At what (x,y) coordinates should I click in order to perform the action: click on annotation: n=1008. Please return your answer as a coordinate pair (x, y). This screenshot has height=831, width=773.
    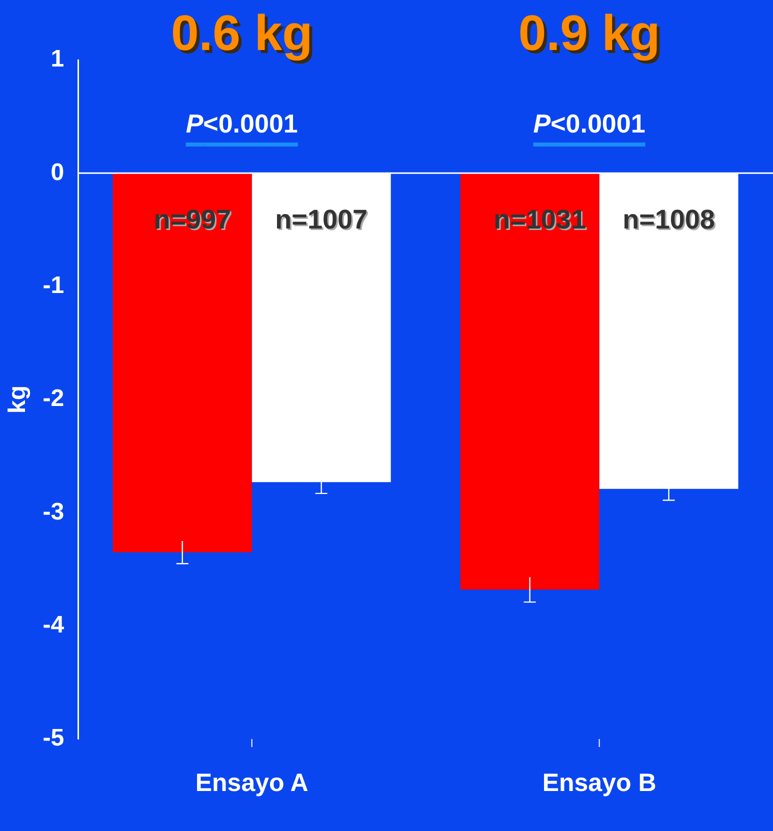
    Looking at the image, I should click on (670, 221).